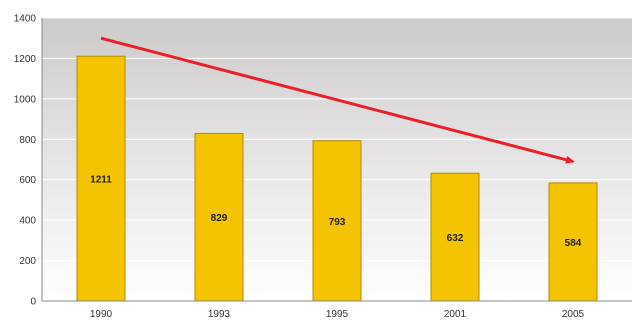 Image resolution: width=638 pixels, height=325 pixels. I want to click on x-tick-label: 1990, so click(101, 314).